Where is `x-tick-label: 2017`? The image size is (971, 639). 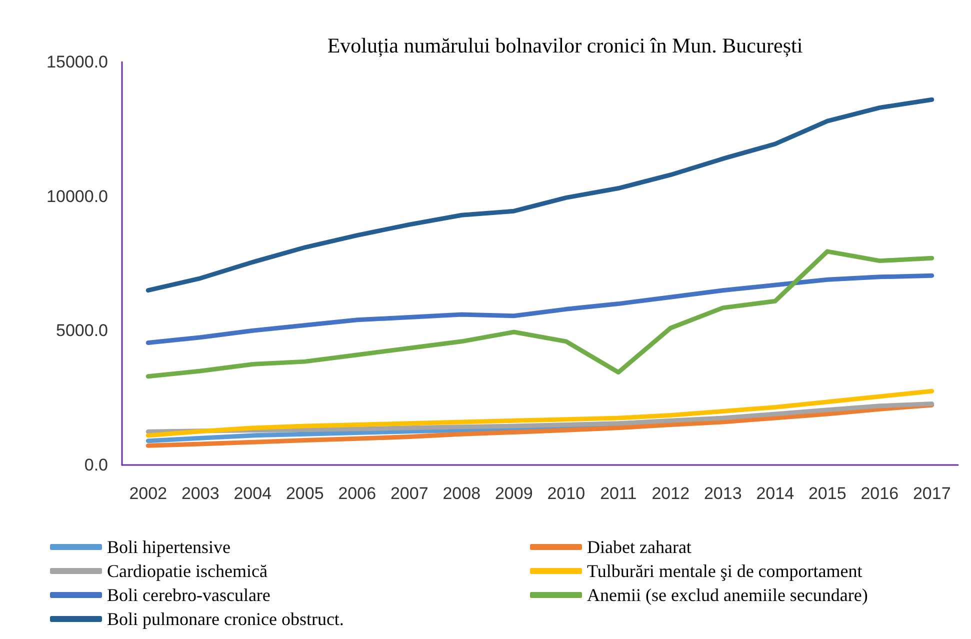
x-tick-label: 2017 is located at coordinates (931, 493).